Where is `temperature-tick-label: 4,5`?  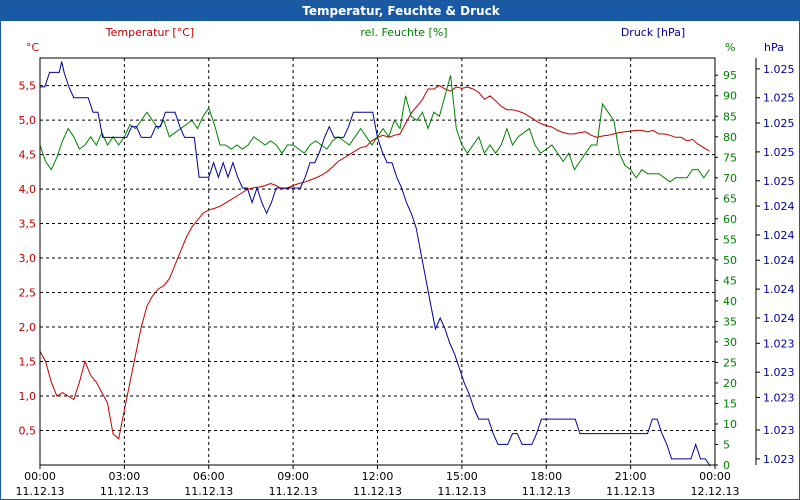 temperature-tick-label: 4,5 is located at coordinates (28, 155).